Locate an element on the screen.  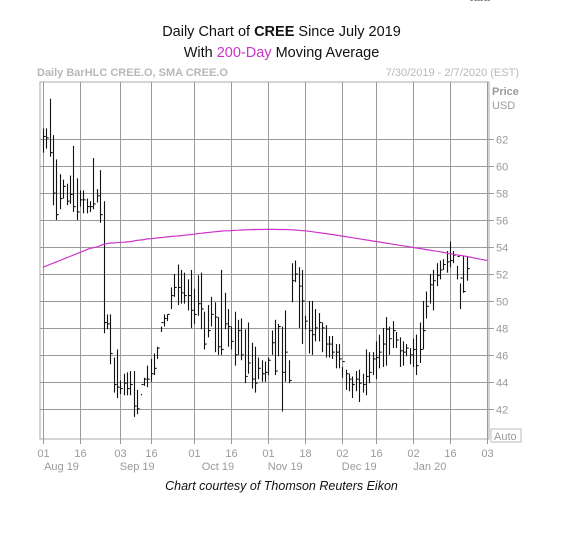
y-tick-label: 60 is located at coordinates (502, 168).